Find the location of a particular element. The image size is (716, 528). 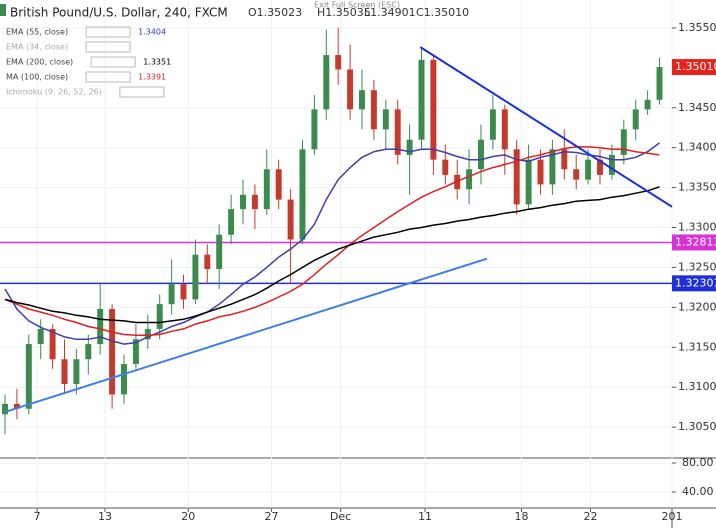

y-tick-label: 1.31000 is located at coordinates (697, 386).